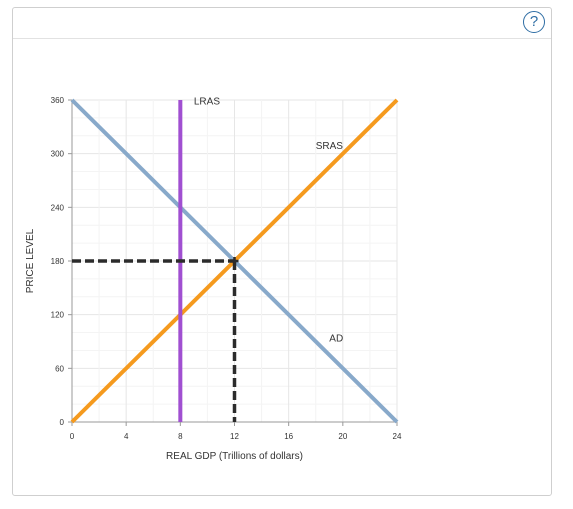  I want to click on help-icon: ?, so click(534, 22).